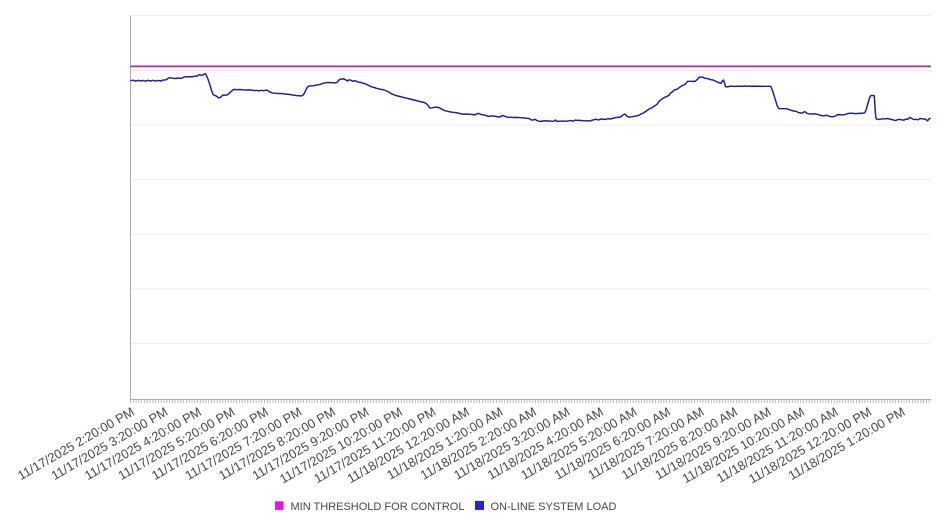 The height and width of the screenshot is (526, 946). Describe the element at coordinates (554, 507) in the screenshot. I see `svg-text: ON-LINE SYSTEM LOAD` at that location.